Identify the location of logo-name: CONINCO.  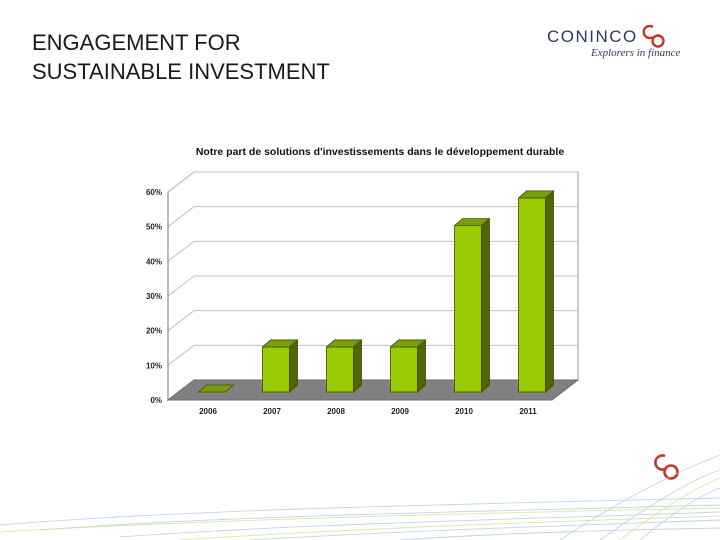
(592, 36).